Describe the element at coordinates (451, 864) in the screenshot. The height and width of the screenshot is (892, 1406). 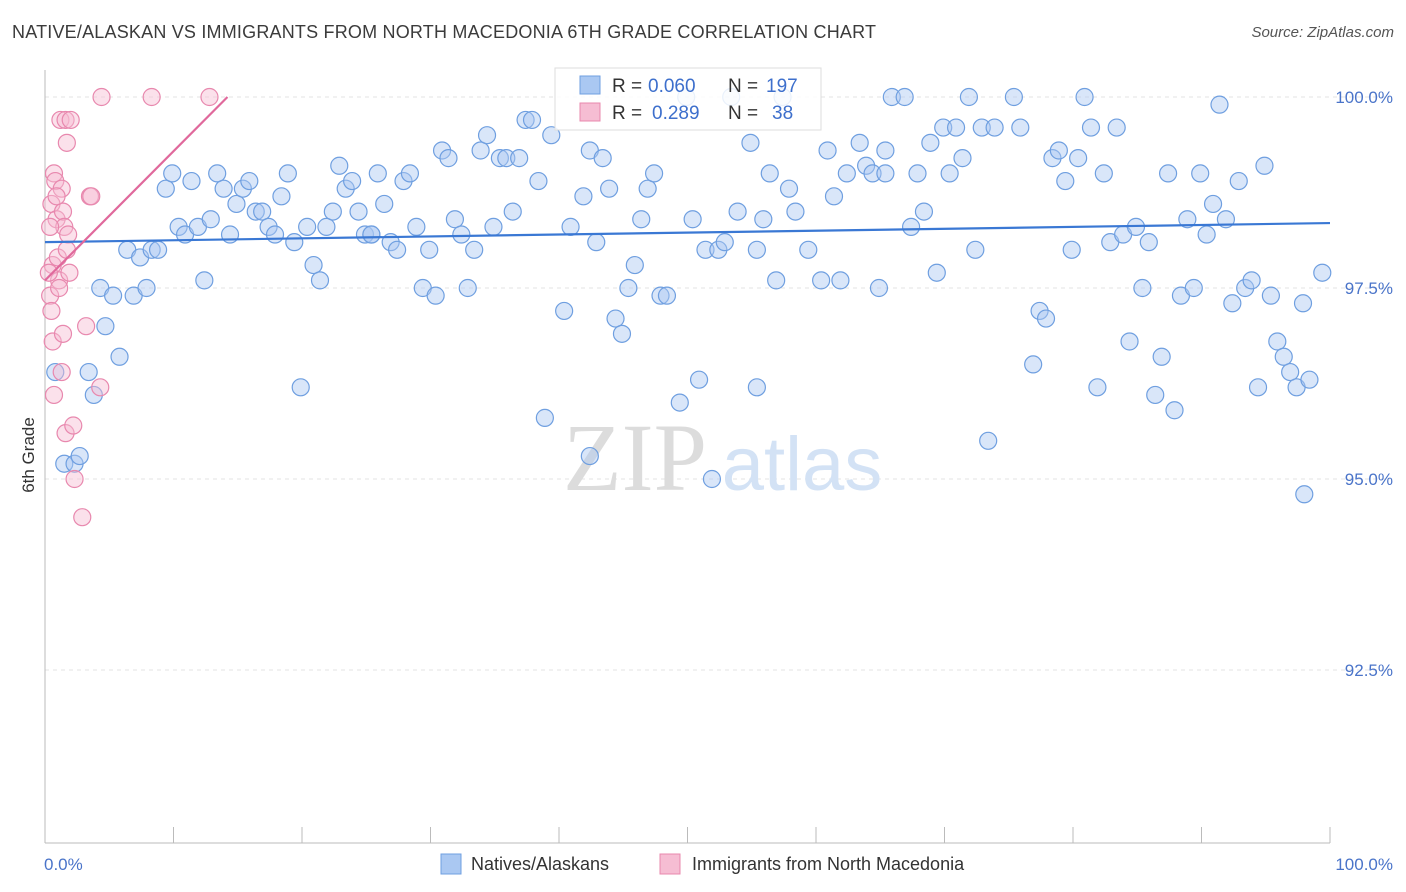
I see `legend-swatch-natives` at that location.